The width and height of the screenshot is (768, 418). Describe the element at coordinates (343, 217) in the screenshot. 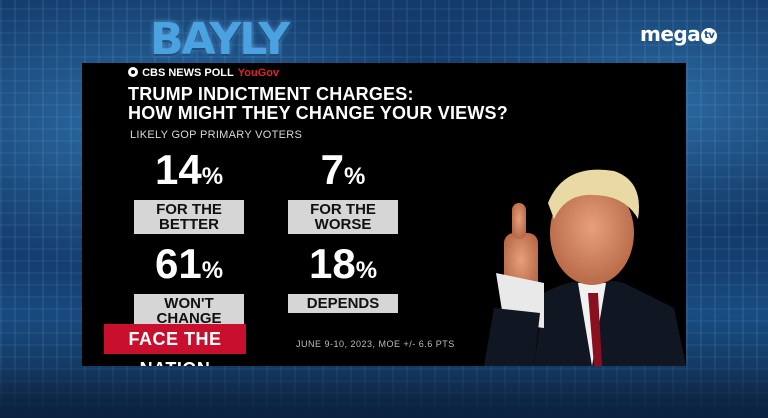

I see `stat-label: FOR THE WORSE` at that location.